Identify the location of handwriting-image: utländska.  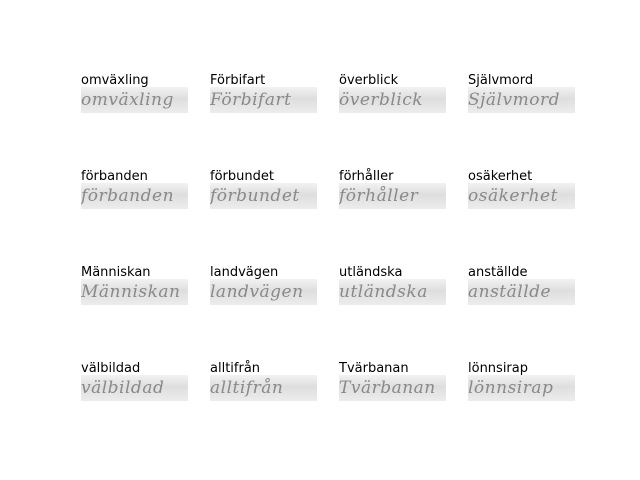
(392, 292).